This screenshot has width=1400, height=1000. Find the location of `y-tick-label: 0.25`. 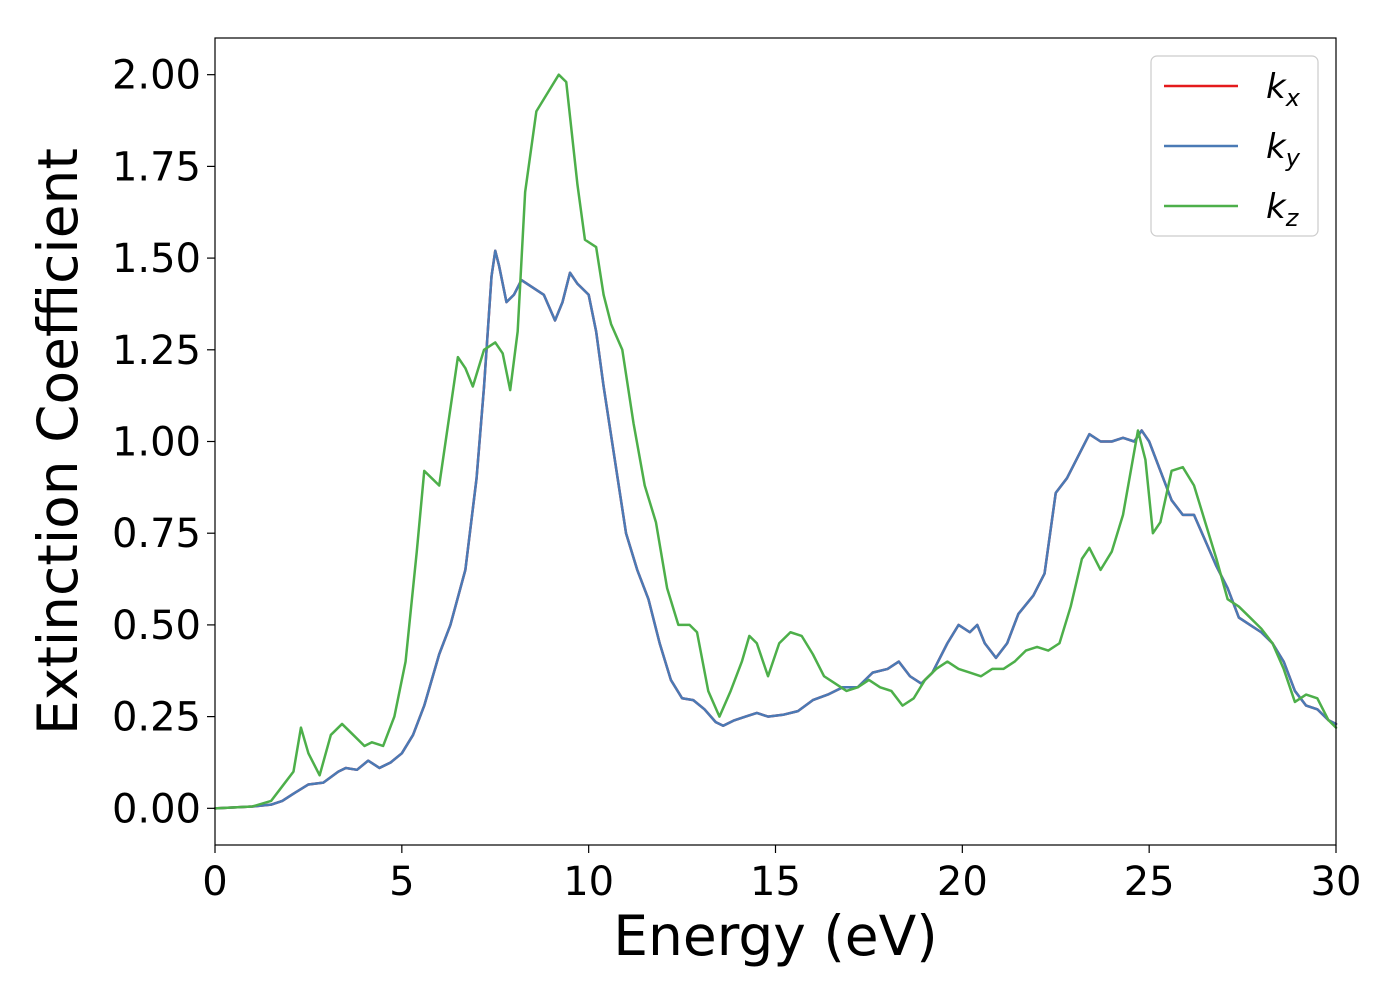

y-tick-label: 0.25 is located at coordinates (156, 718).